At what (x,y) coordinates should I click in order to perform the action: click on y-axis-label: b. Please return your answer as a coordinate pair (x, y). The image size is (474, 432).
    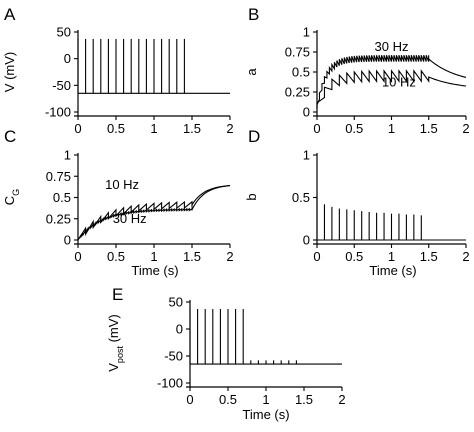
    Looking at the image, I should click on (251, 196).